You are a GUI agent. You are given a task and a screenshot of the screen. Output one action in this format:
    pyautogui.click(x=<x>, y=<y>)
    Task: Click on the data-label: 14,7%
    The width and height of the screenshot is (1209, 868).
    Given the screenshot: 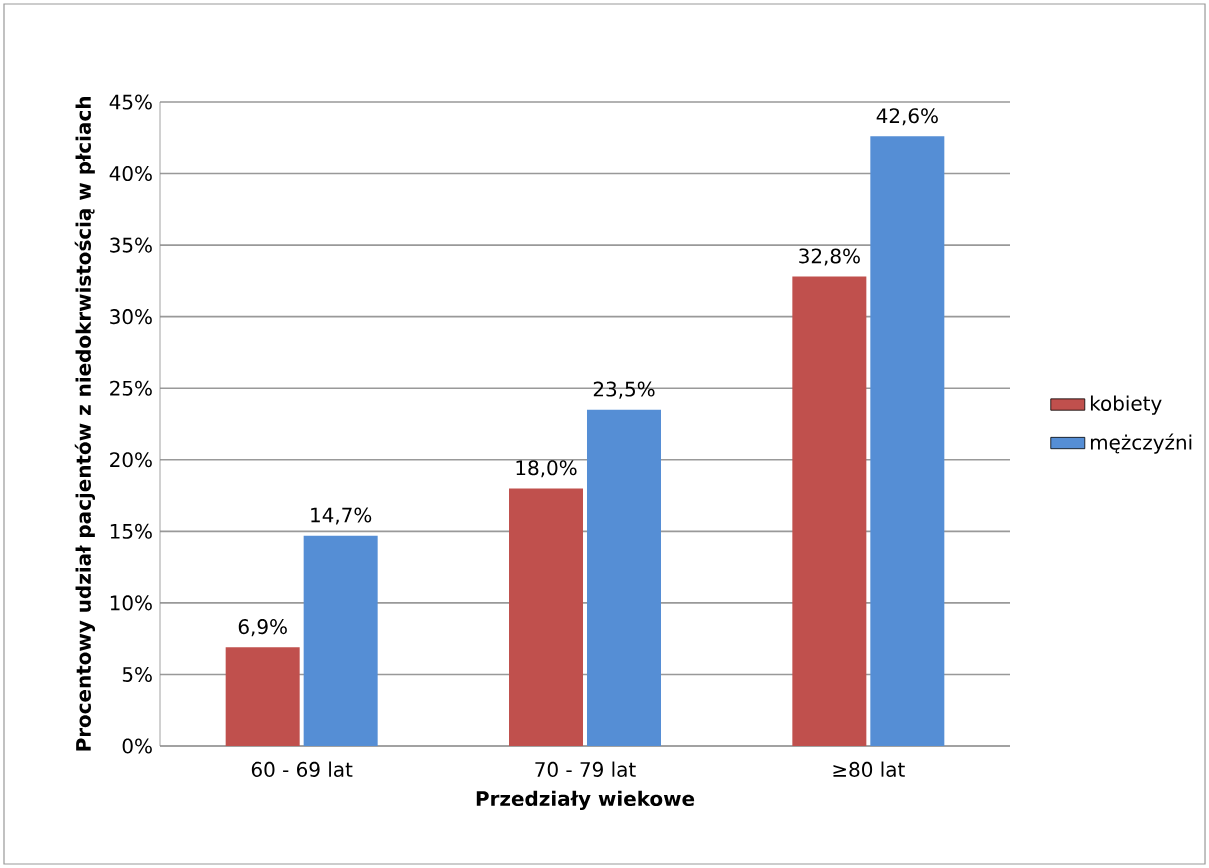 What is the action you would take?
    pyautogui.click(x=341, y=516)
    